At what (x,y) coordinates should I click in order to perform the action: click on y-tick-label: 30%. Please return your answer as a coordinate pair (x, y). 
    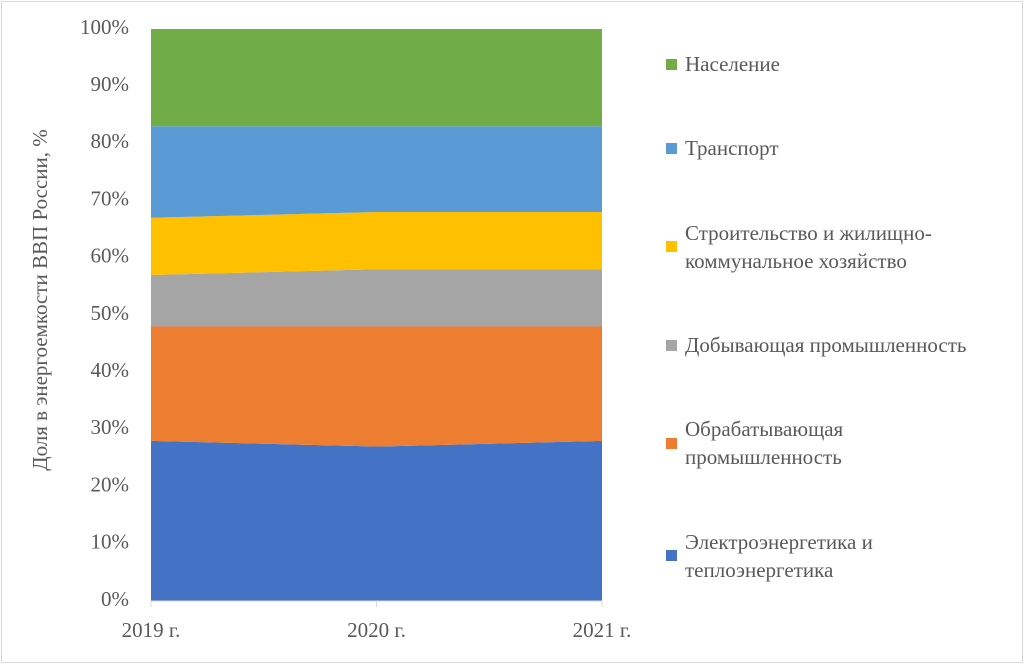
    Looking at the image, I should click on (110, 427).